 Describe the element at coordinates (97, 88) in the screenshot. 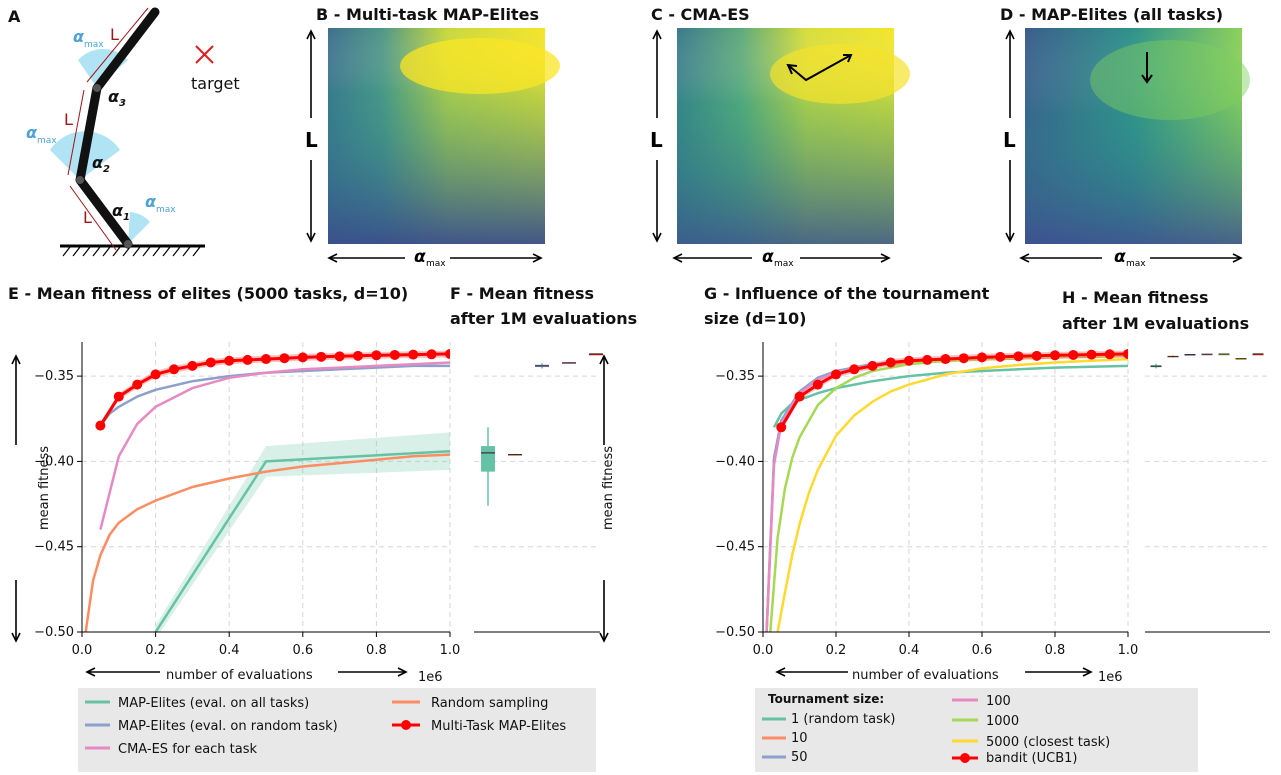

I see `joint3-dot` at that location.